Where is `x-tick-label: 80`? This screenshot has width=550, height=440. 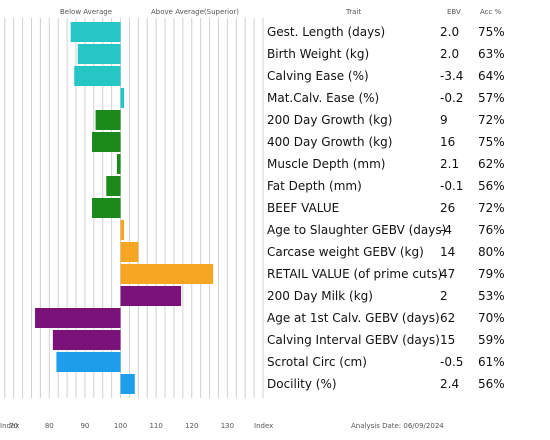 x-tick-label: 80 is located at coordinates (49, 426).